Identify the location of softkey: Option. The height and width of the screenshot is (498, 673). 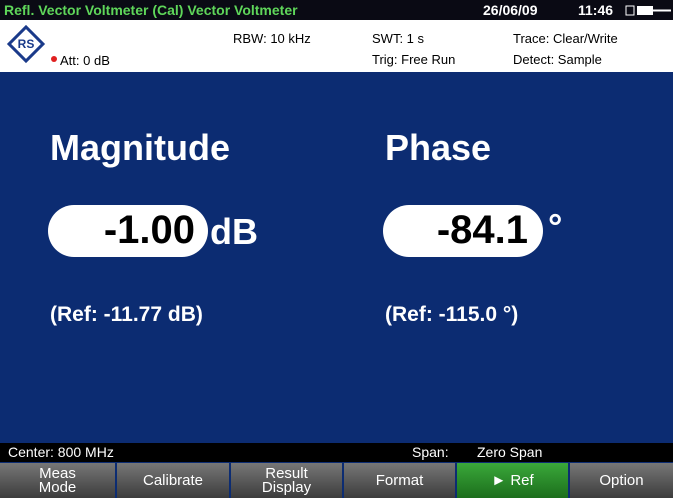
(621, 480).